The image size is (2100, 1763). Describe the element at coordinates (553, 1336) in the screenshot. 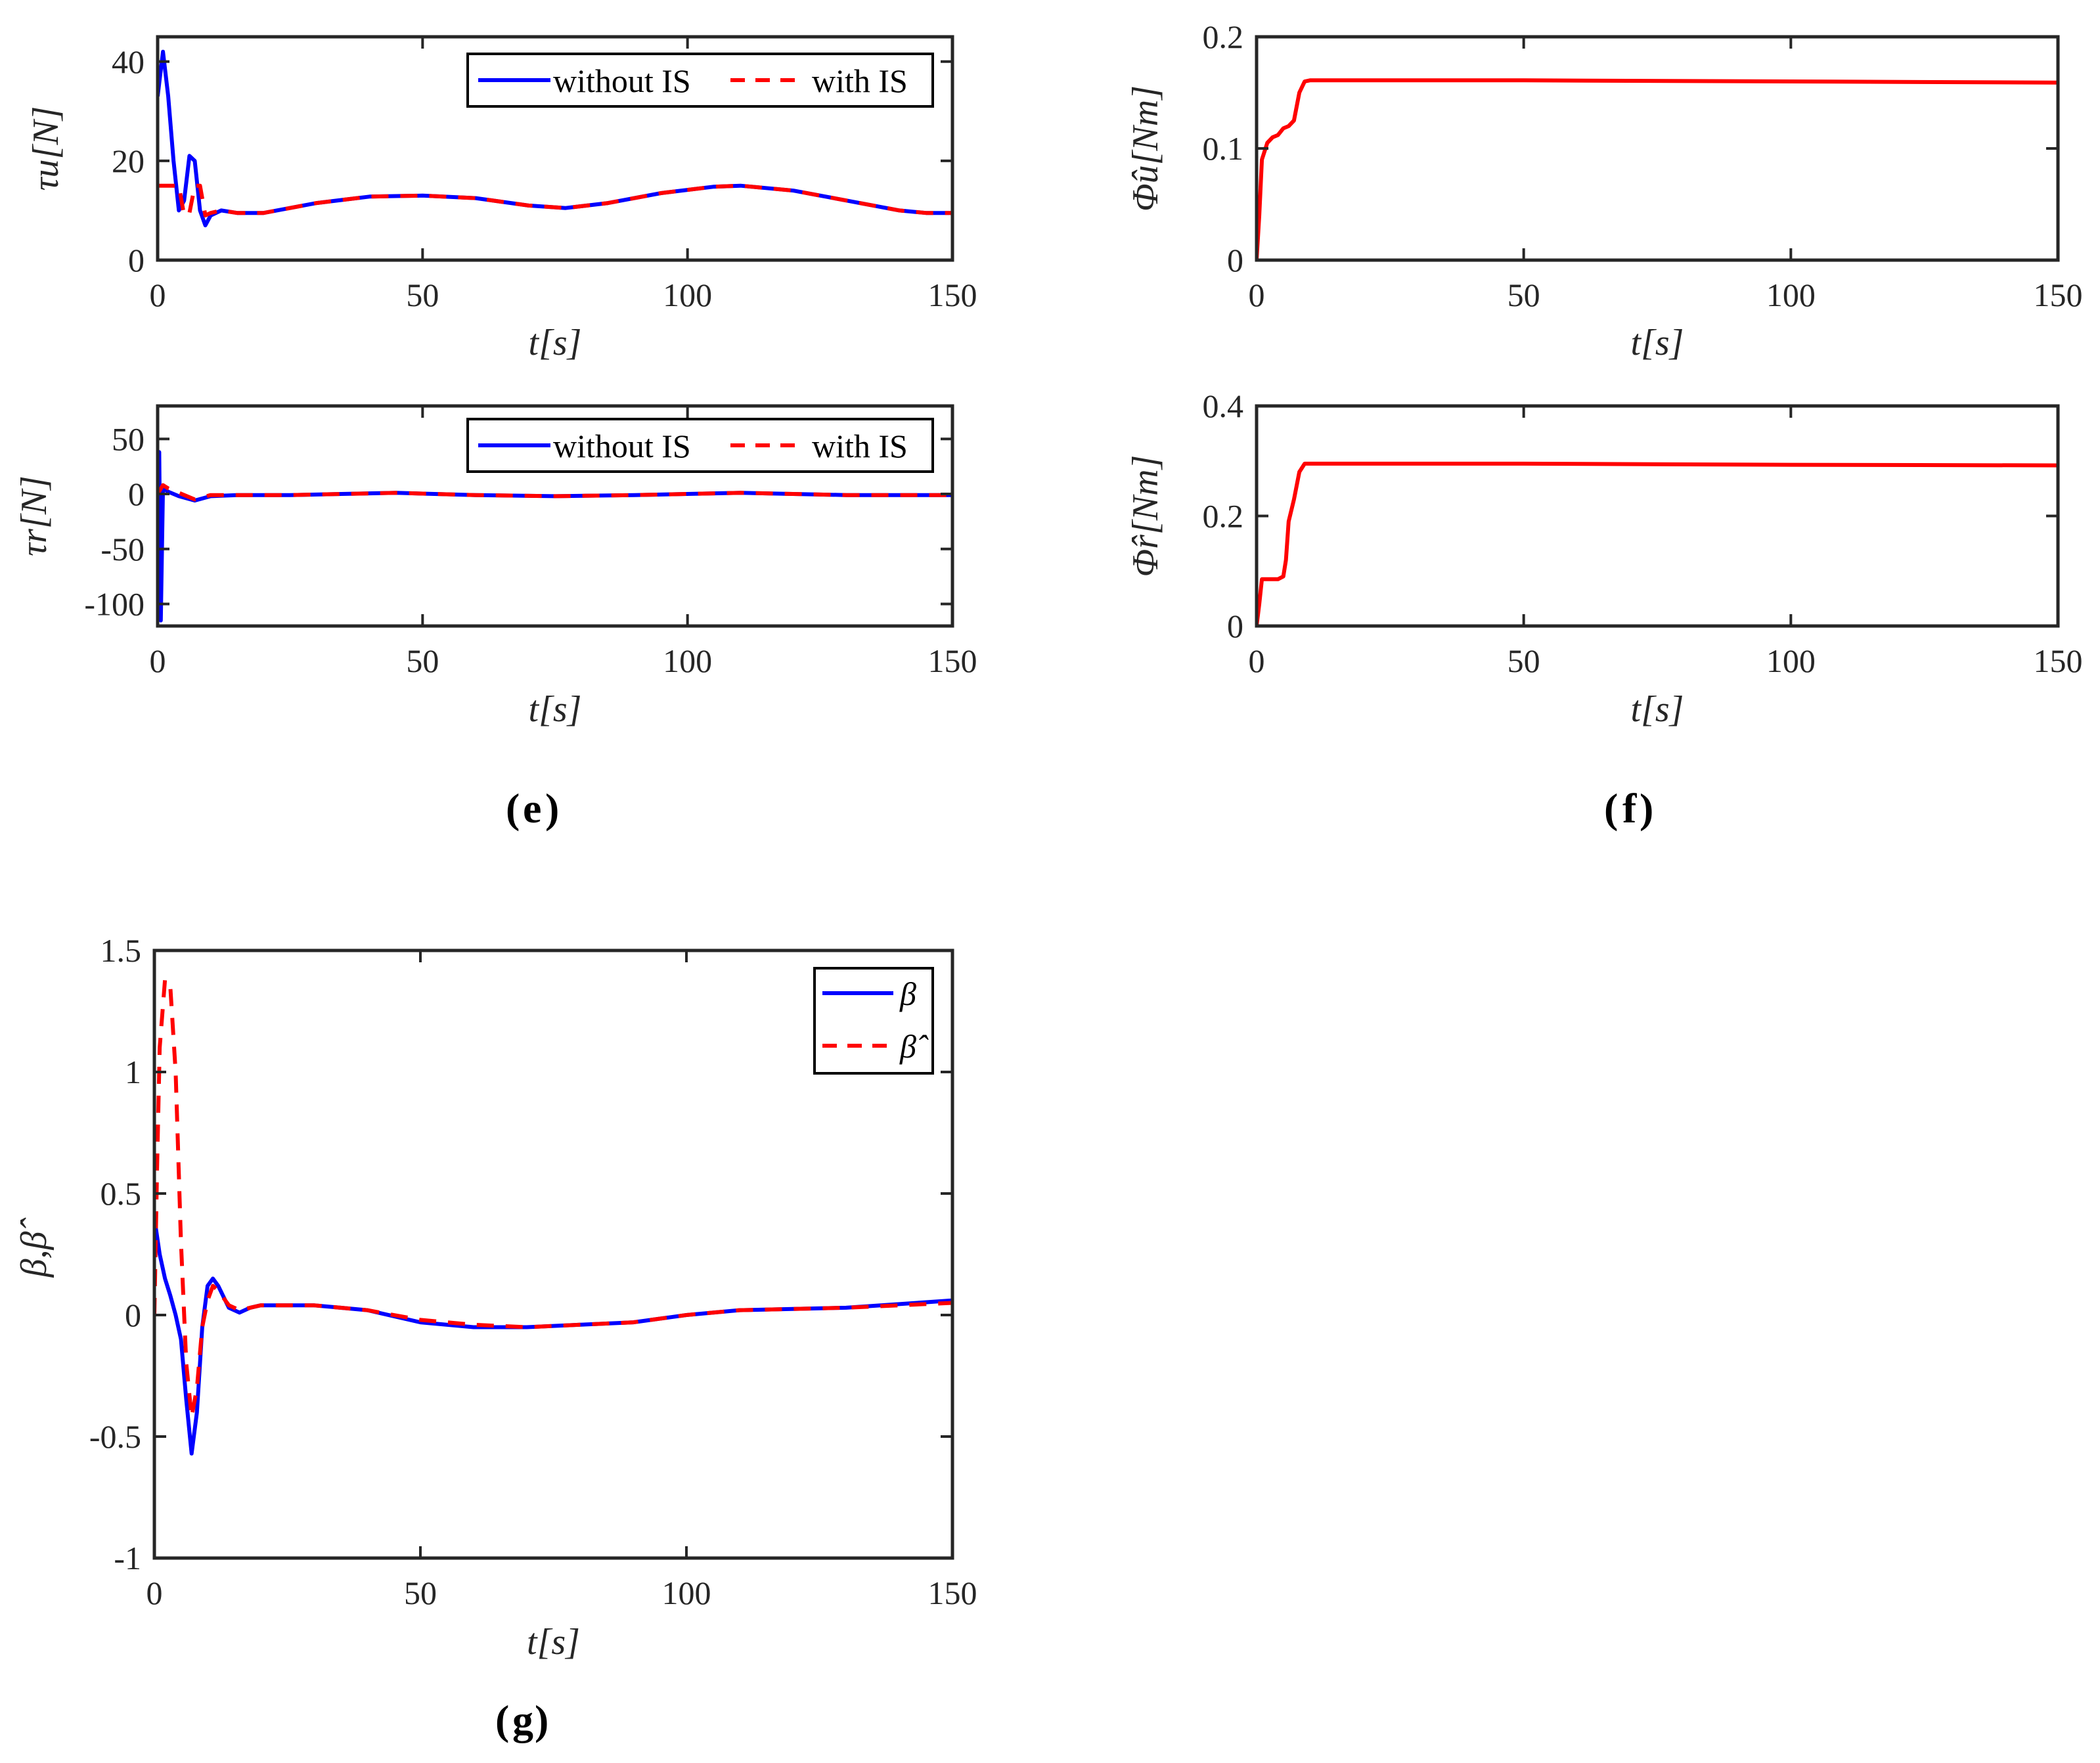

I see `beta-series-primary-line` at that location.